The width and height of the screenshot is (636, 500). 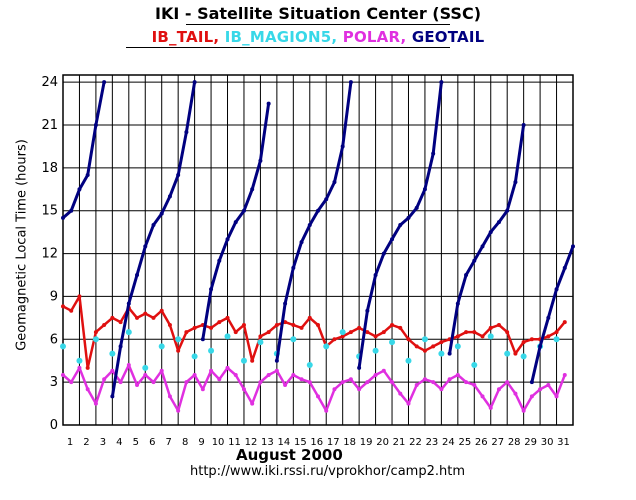 What do you see at coordinates (289, 455) in the screenshot?
I see `x-axis-label: August 2000` at bounding box center [289, 455].